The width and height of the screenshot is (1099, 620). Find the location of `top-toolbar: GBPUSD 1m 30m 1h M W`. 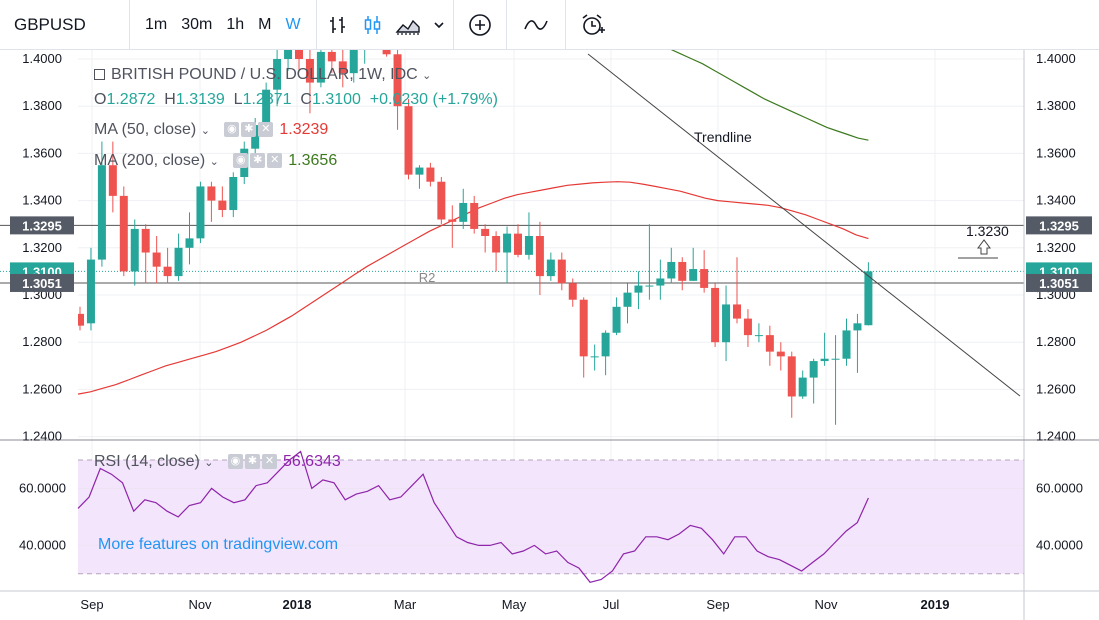

top-toolbar: GBPUSD 1m 30m 1h M W is located at coordinates (549, 25).